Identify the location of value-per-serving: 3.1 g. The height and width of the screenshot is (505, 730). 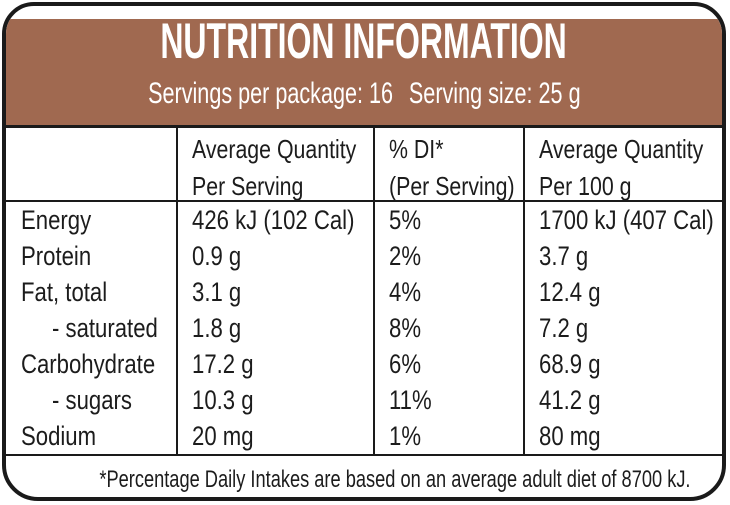
(274, 292).